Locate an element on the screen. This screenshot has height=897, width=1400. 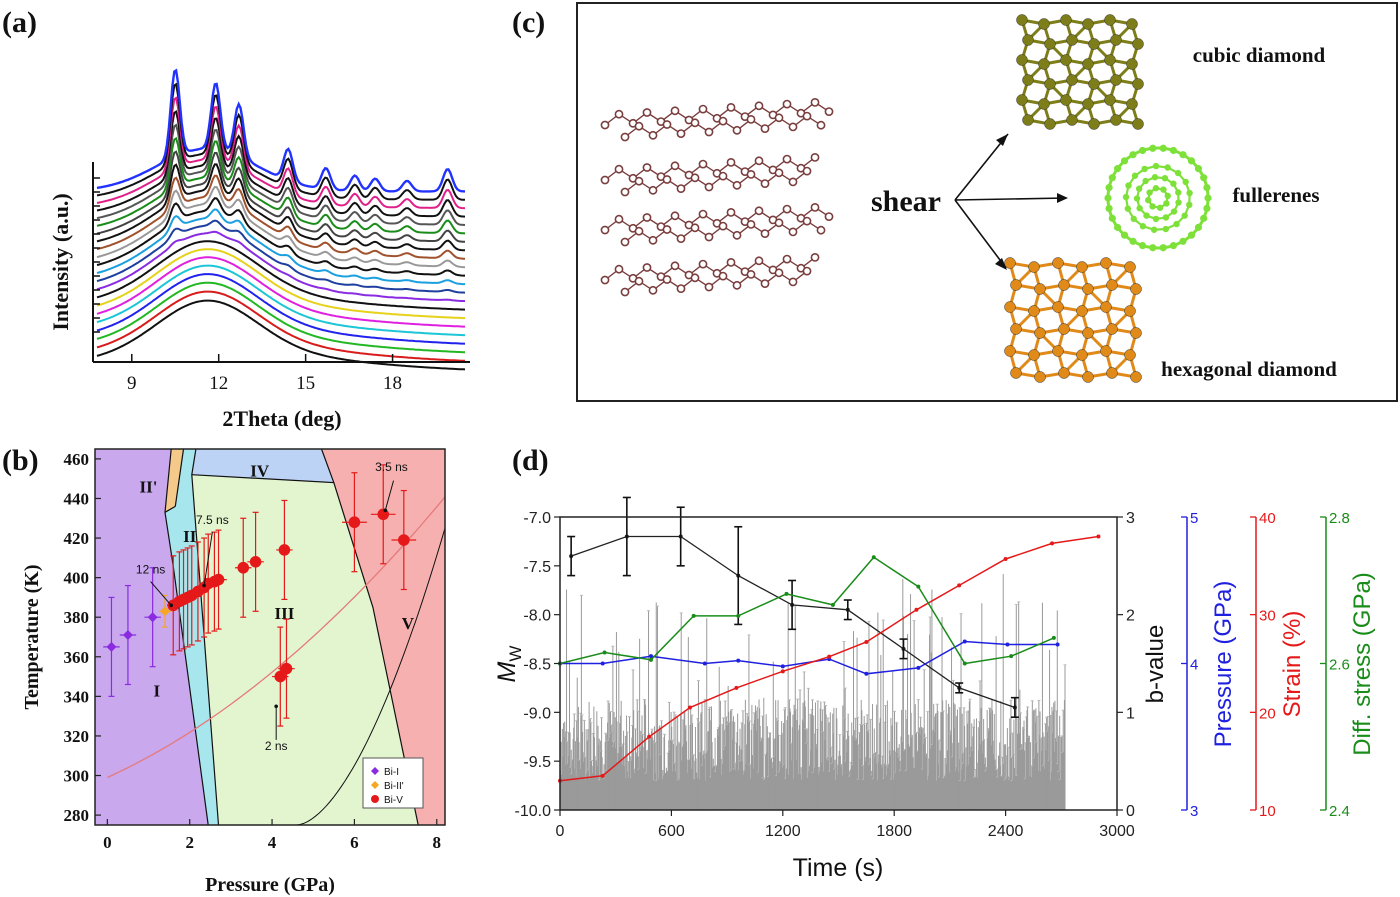
extra-axis-label: Diff. stress (GPa) is located at coordinates (1362, 664).